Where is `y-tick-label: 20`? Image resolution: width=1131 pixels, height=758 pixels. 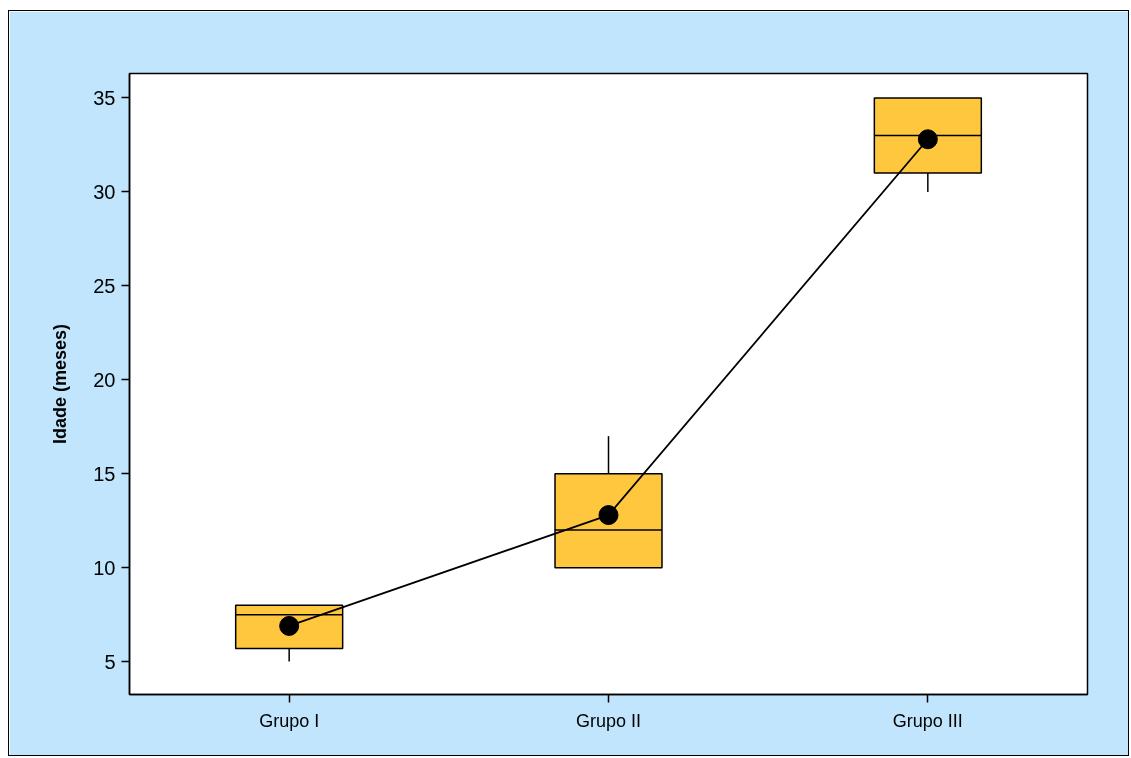
y-tick-label: 20 is located at coordinates (104, 379).